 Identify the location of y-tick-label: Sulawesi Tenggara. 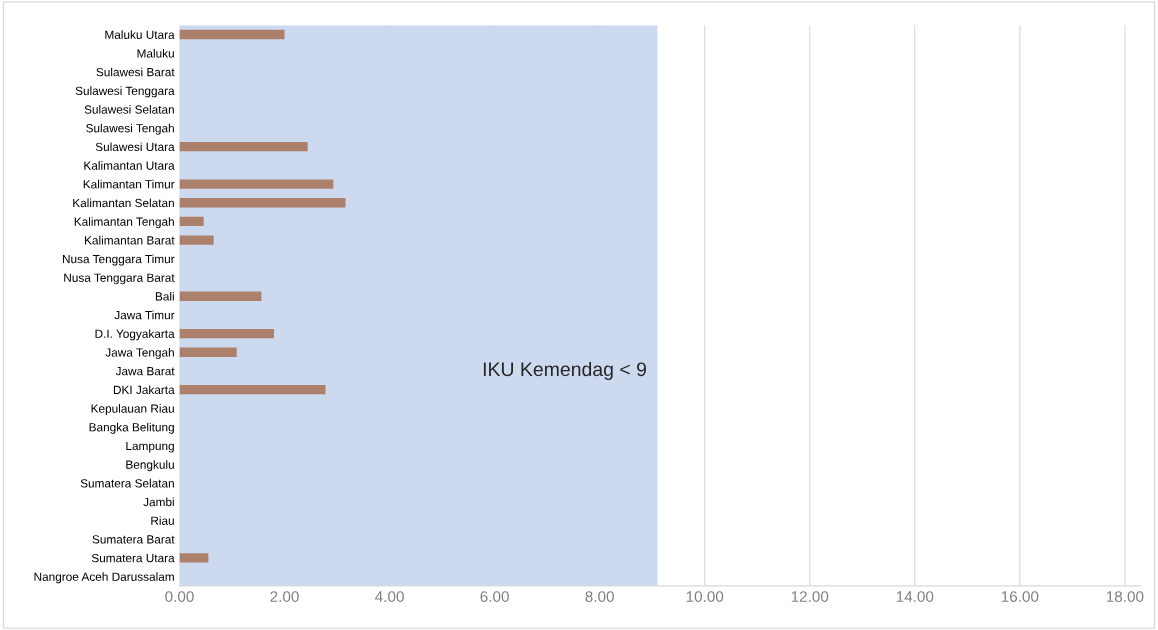
(125, 92).